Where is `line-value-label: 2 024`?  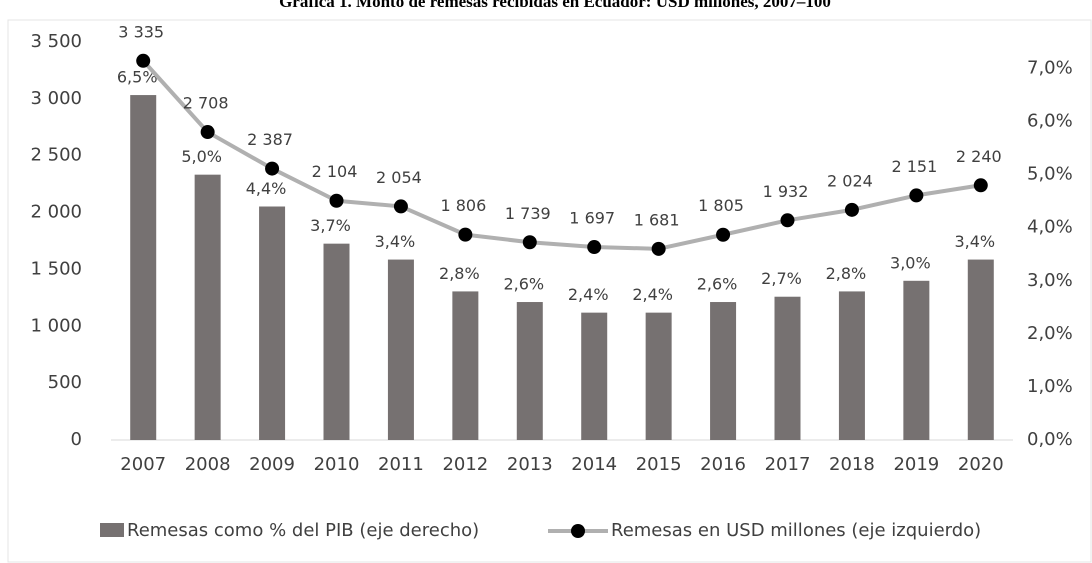 line-value-label: 2 024 is located at coordinates (850, 180).